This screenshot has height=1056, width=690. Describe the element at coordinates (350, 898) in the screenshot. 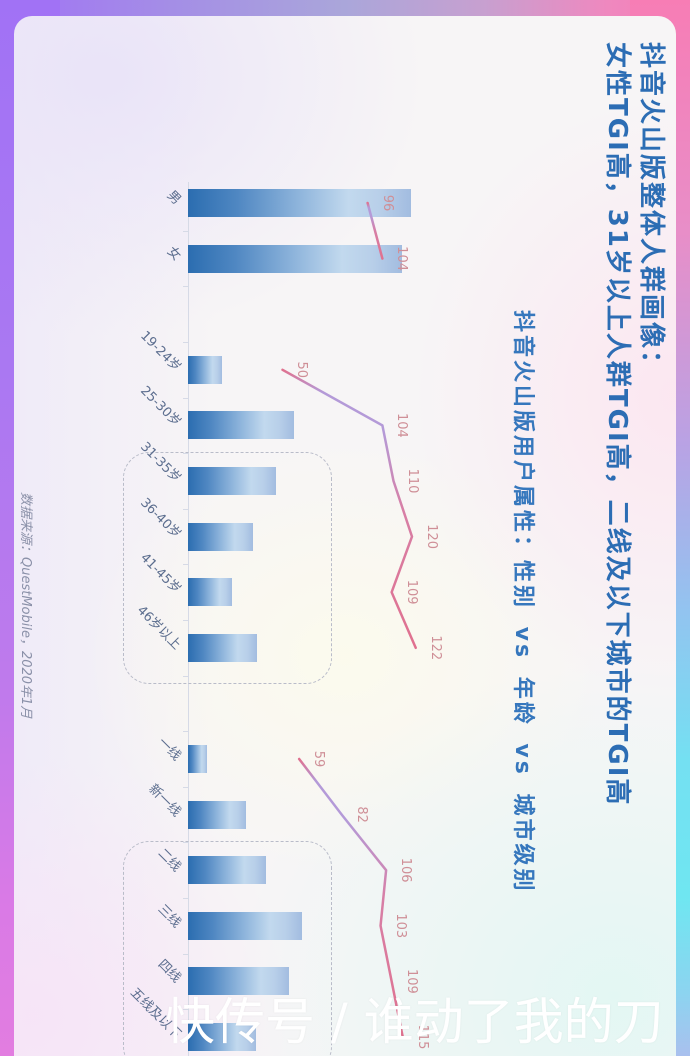

I see `tgi-line-city-tier` at that location.